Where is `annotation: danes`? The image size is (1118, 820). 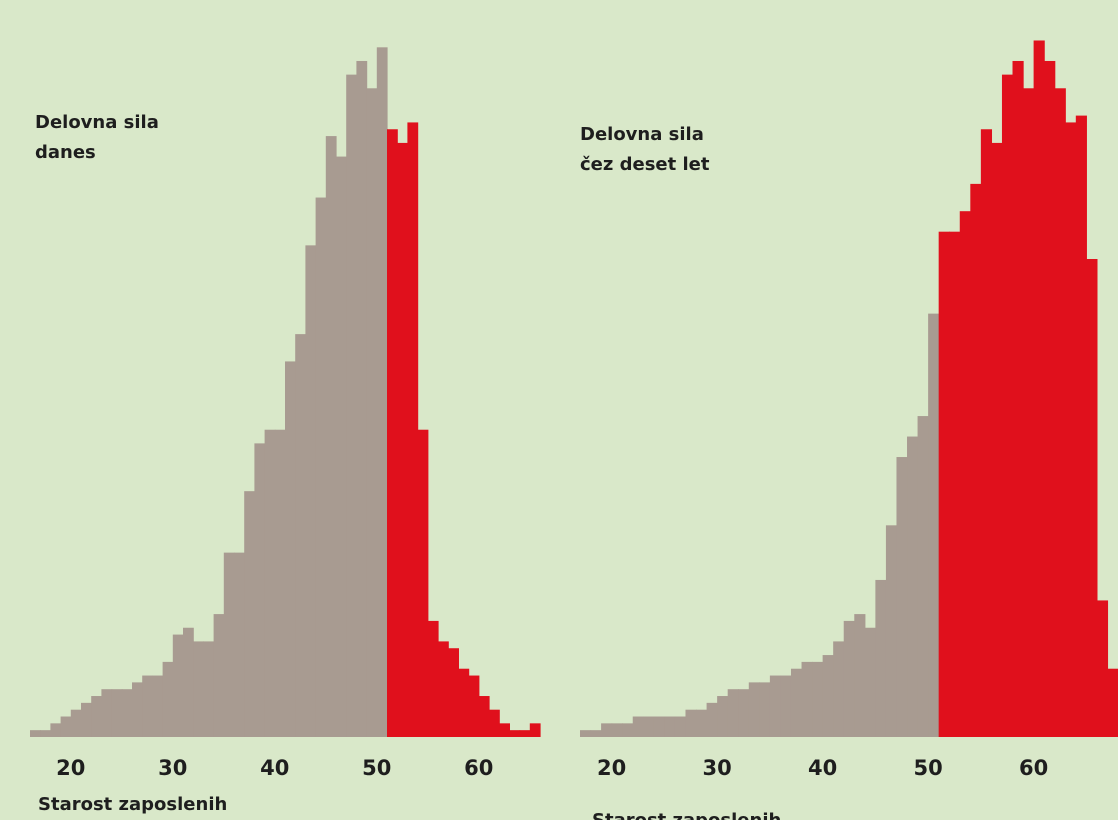 annotation: danes is located at coordinates (65, 152).